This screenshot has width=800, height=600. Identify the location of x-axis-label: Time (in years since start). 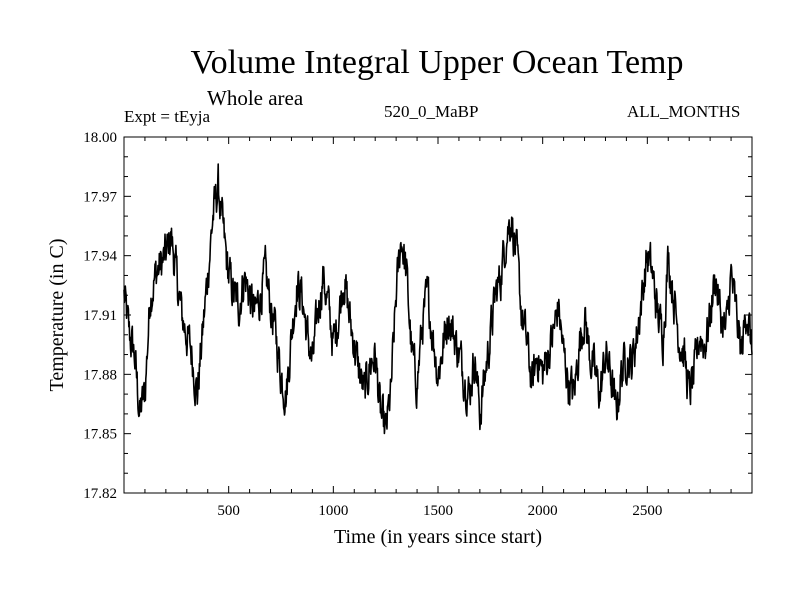
(438, 537).